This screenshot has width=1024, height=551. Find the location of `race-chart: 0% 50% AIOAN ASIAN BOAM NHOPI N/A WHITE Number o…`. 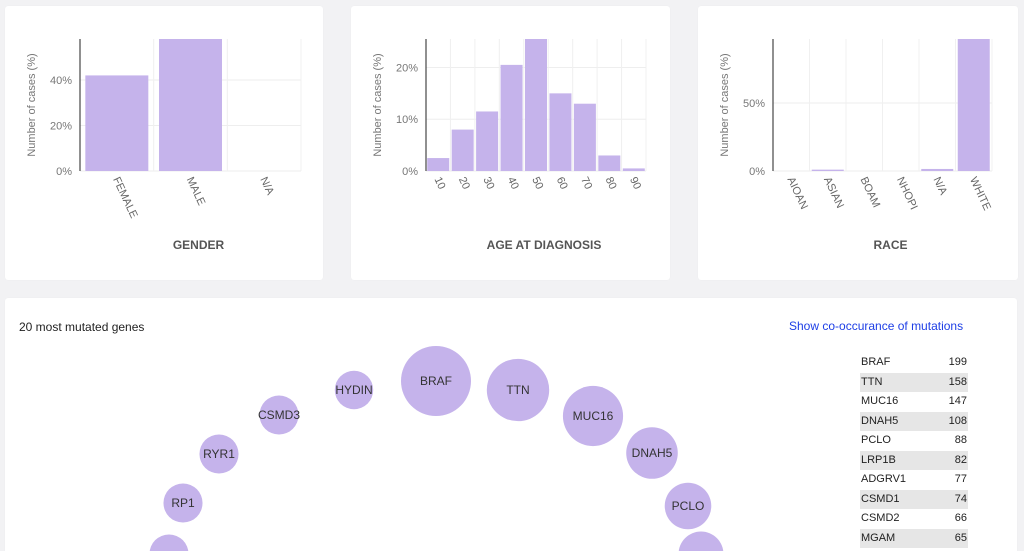

race-chart: 0% 50% AIOAN ASIAN BOAM NHOPI N/A WHITE Number o… is located at coordinates (856, 145).